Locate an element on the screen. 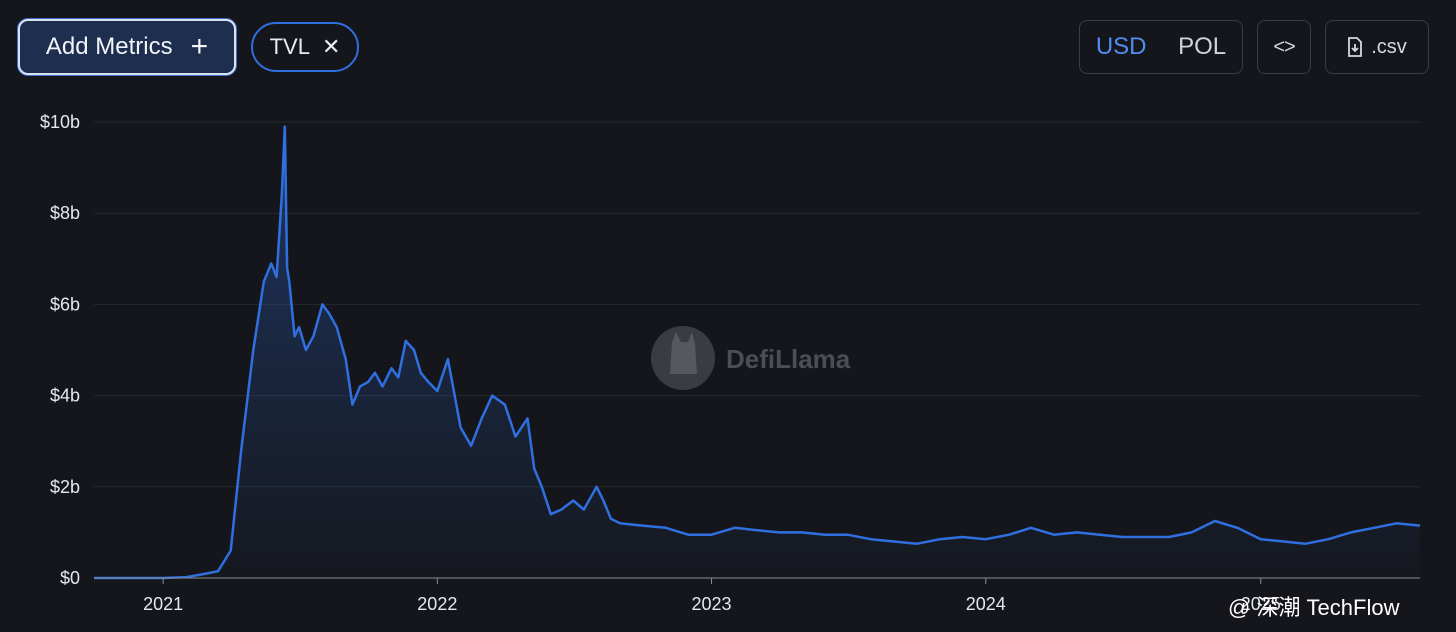 Image resolution: width=1456 pixels, height=632 pixels. y-tick-label: $8b is located at coordinates (65, 213).